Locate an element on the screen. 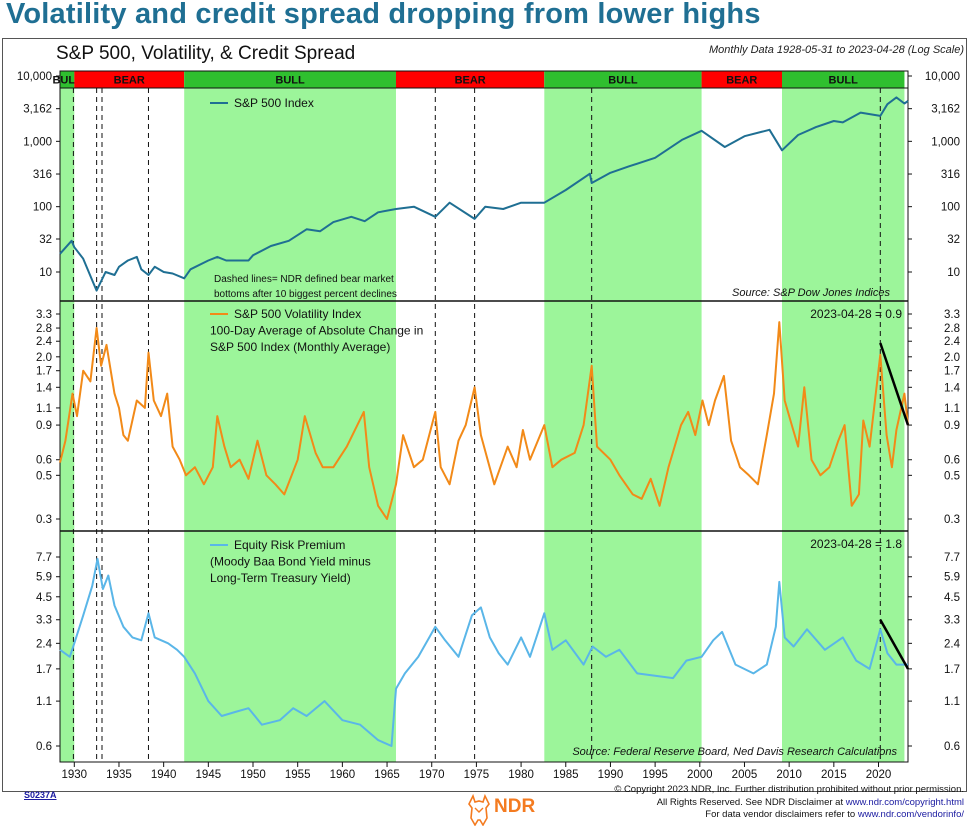 The image size is (972, 828). y-tick-label-left: 4.5 is located at coordinates (44, 598).